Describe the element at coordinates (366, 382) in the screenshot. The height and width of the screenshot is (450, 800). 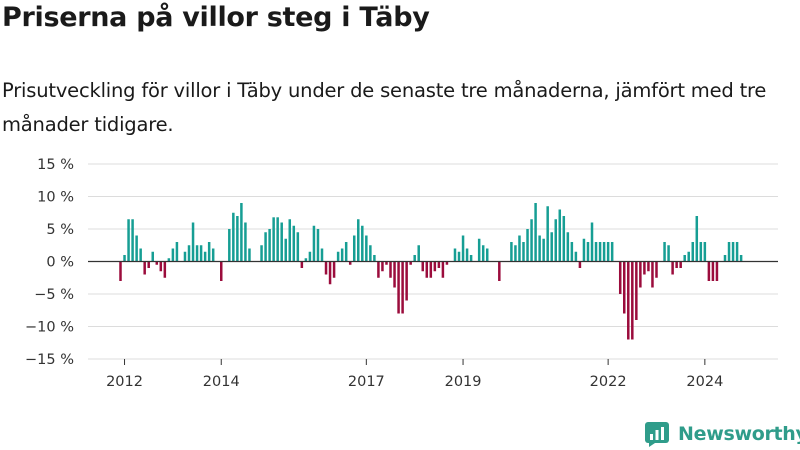
I see `x-tick-label: 2017` at that location.